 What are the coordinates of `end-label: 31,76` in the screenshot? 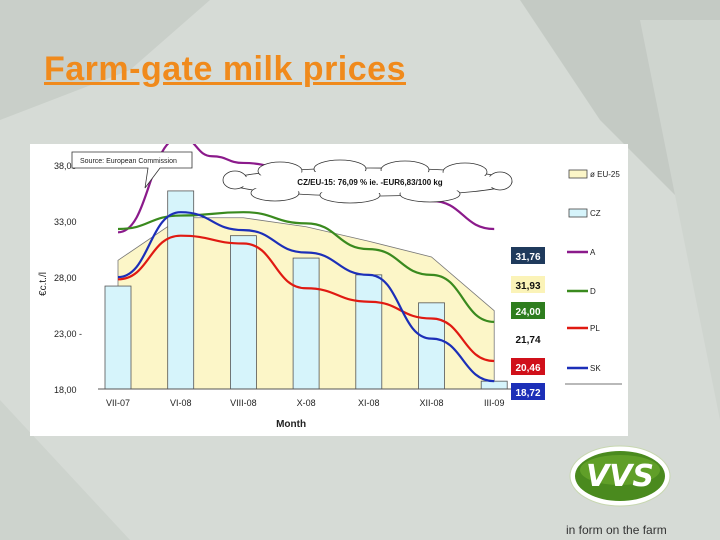 It's located at (527, 257).